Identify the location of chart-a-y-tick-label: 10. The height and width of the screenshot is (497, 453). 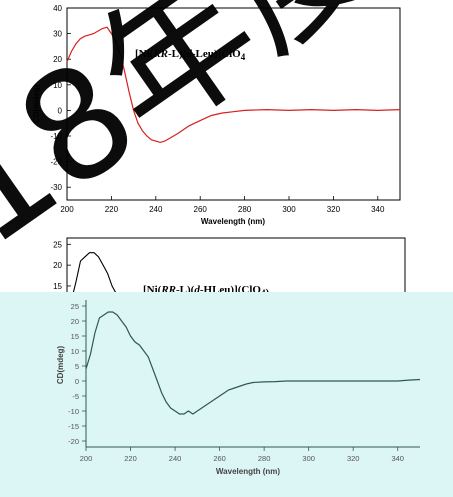
(57, 85).